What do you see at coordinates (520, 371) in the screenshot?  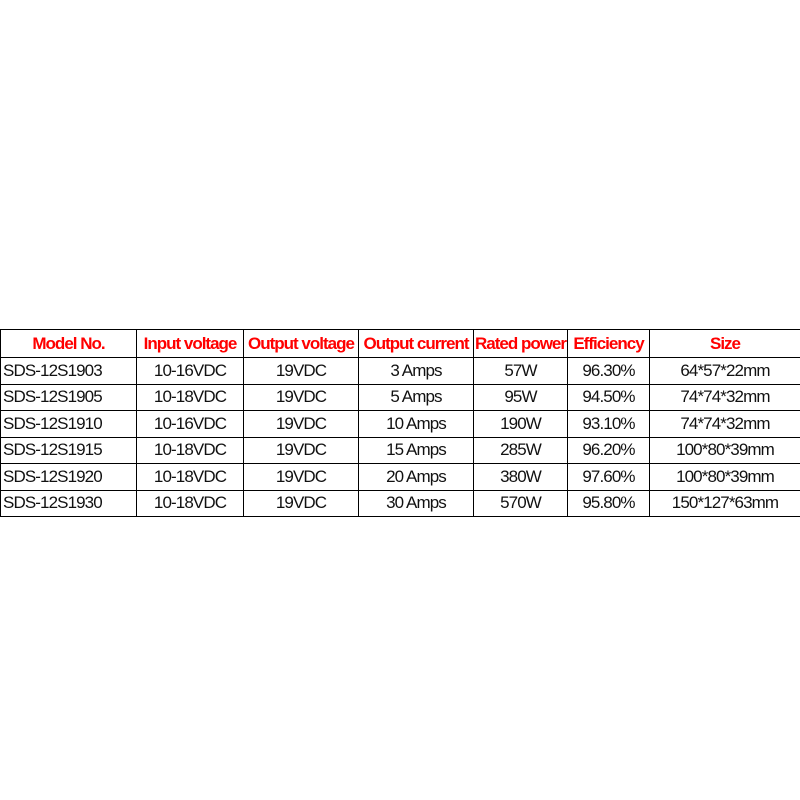 I see `cell-rated-power: 57W` at bounding box center [520, 371].